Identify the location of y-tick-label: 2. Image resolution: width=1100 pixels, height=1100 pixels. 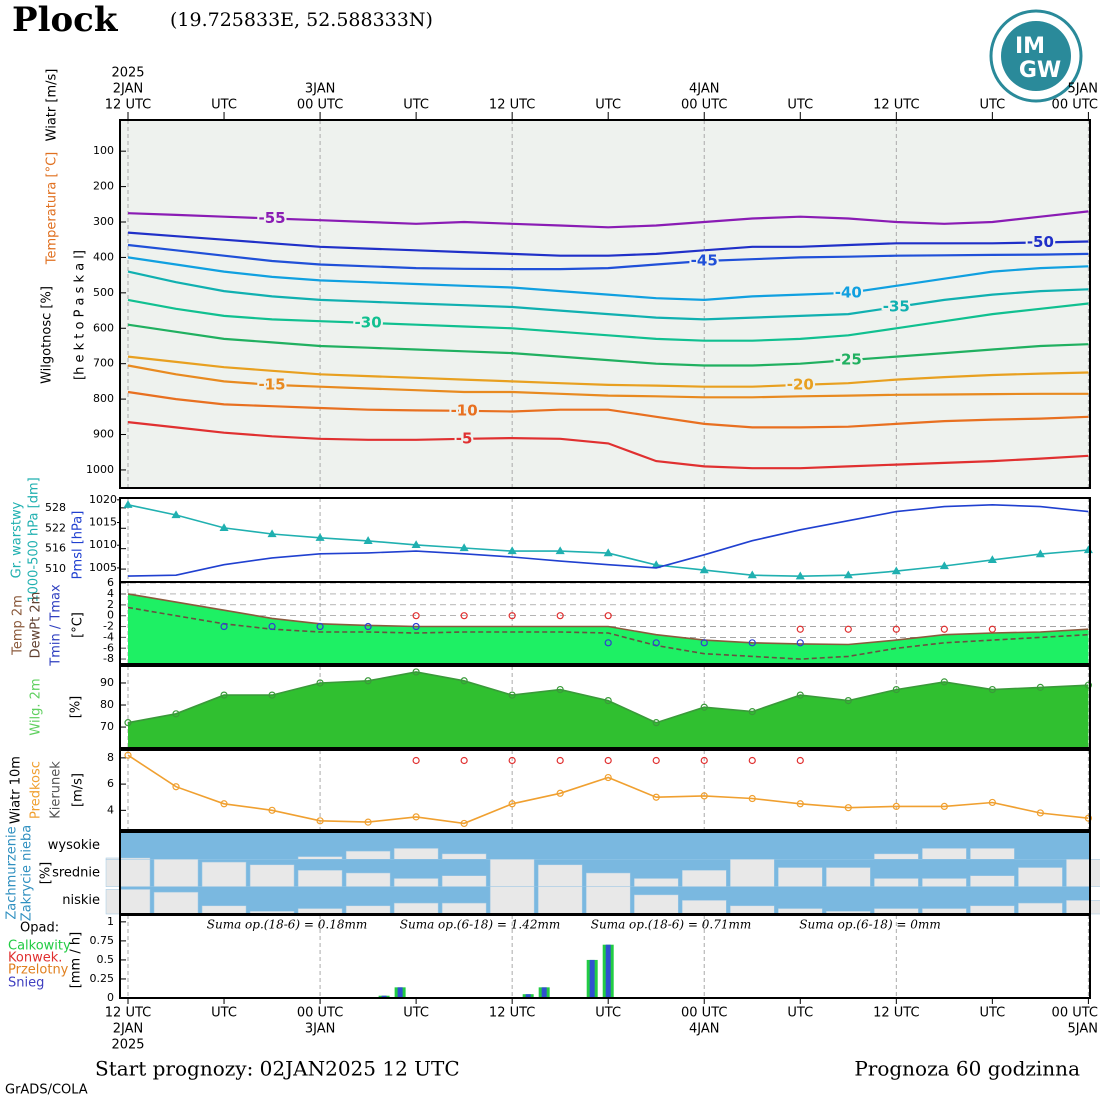
(110, 604).